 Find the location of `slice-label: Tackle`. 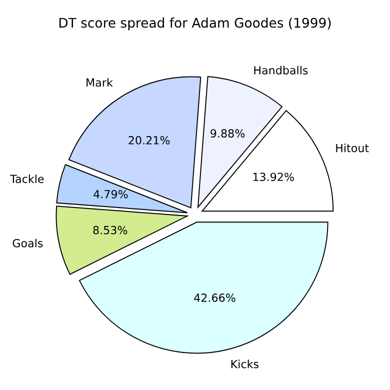

slice-label: Tackle is located at coordinates (27, 179).